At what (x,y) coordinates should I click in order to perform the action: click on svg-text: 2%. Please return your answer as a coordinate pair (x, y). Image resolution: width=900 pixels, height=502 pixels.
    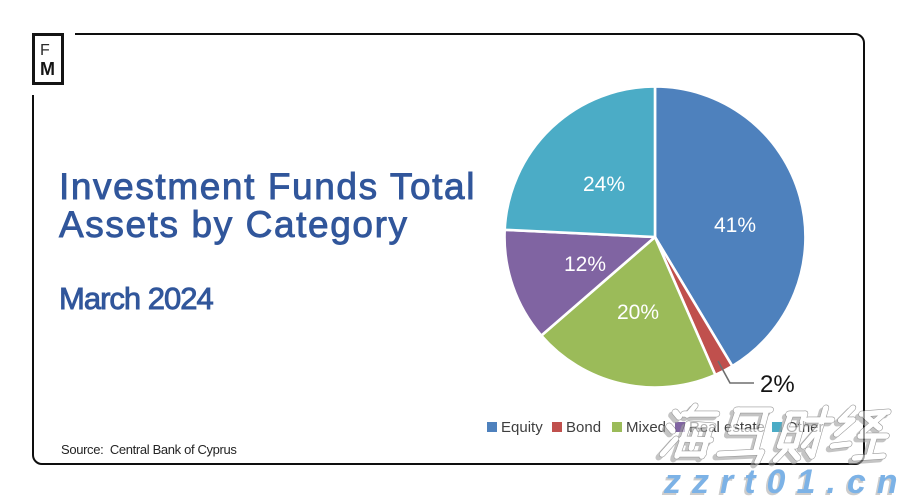
    Looking at the image, I should click on (777, 384).